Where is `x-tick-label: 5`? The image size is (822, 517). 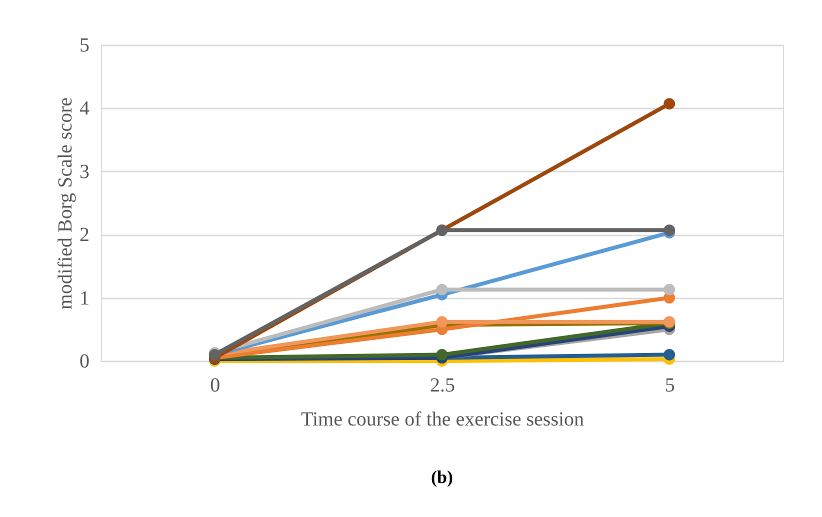 x-tick-label: 5 is located at coordinates (669, 385).